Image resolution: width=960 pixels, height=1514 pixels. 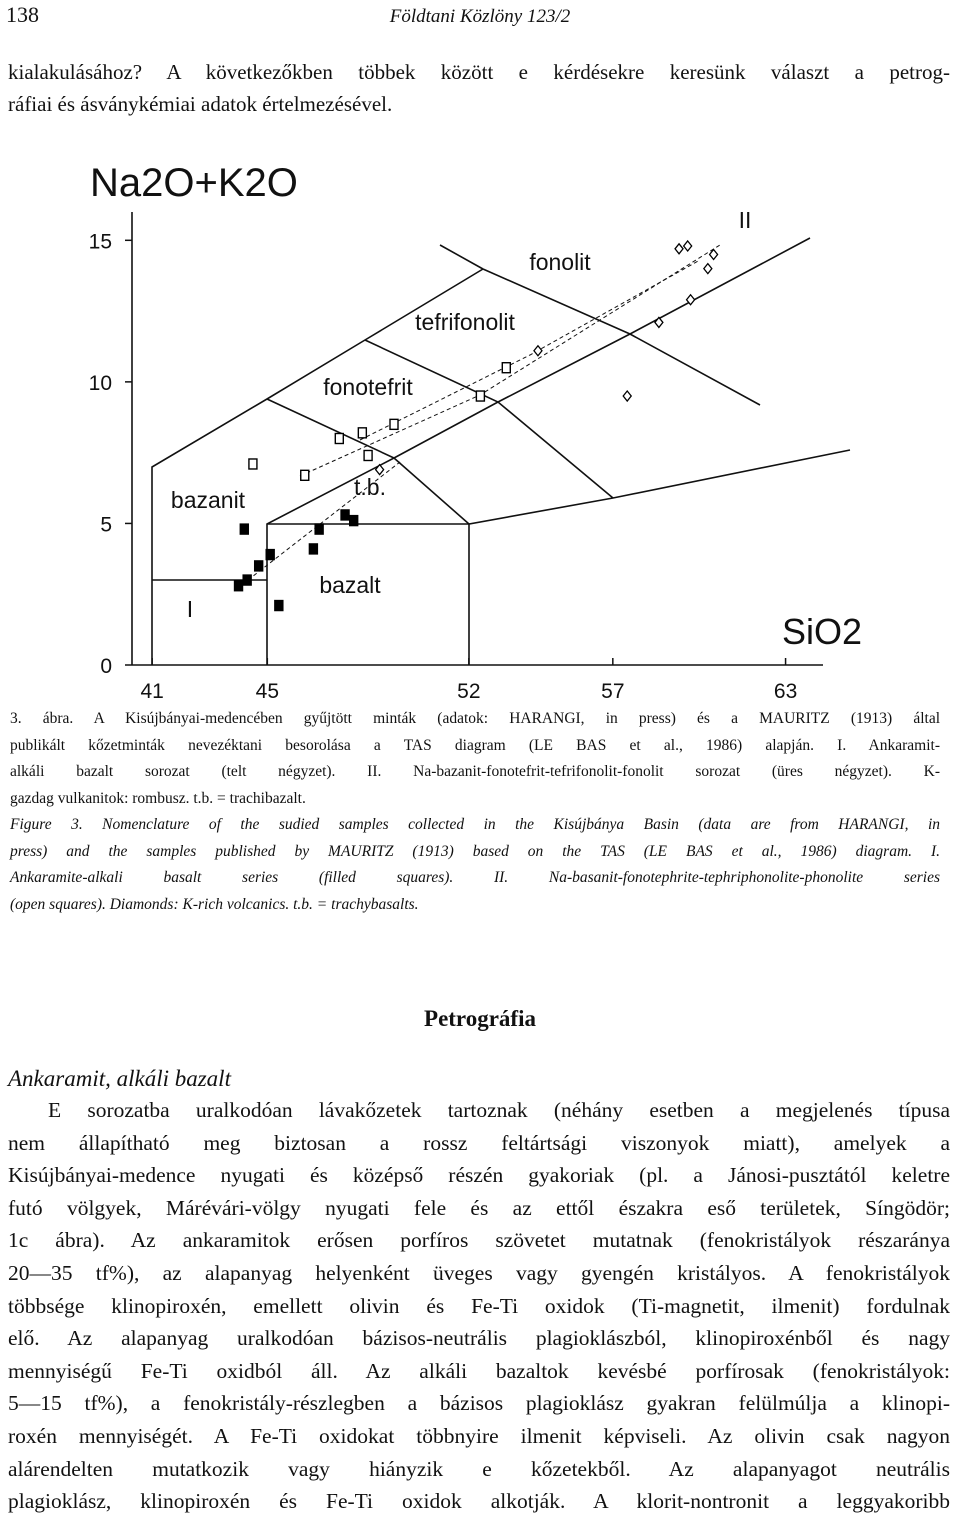 What do you see at coordinates (560, 262) in the screenshot?
I see `field-label: fonolit` at bounding box center [560, 262].